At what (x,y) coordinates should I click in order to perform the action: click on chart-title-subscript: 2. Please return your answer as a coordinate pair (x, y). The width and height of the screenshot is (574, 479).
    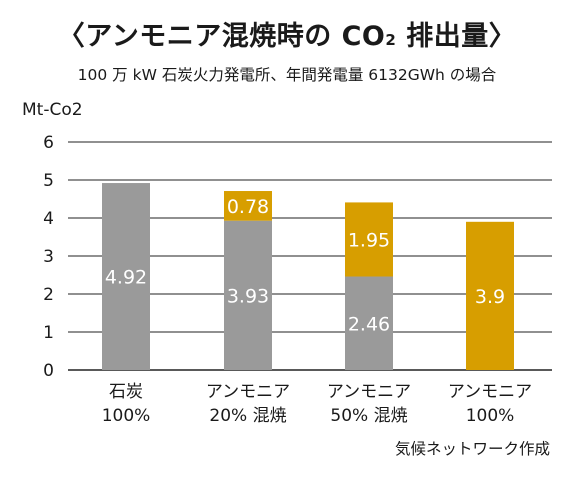
    Looking at the image, I should click on (391, 40).